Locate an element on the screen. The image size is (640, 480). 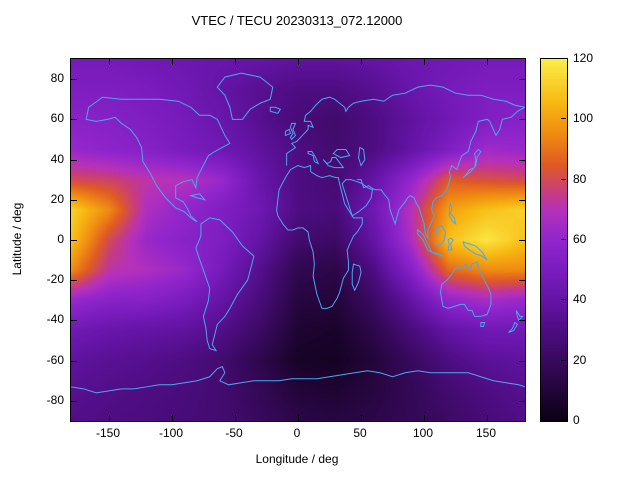
coast-new-zealand-north is located at coordinates (519, 315).